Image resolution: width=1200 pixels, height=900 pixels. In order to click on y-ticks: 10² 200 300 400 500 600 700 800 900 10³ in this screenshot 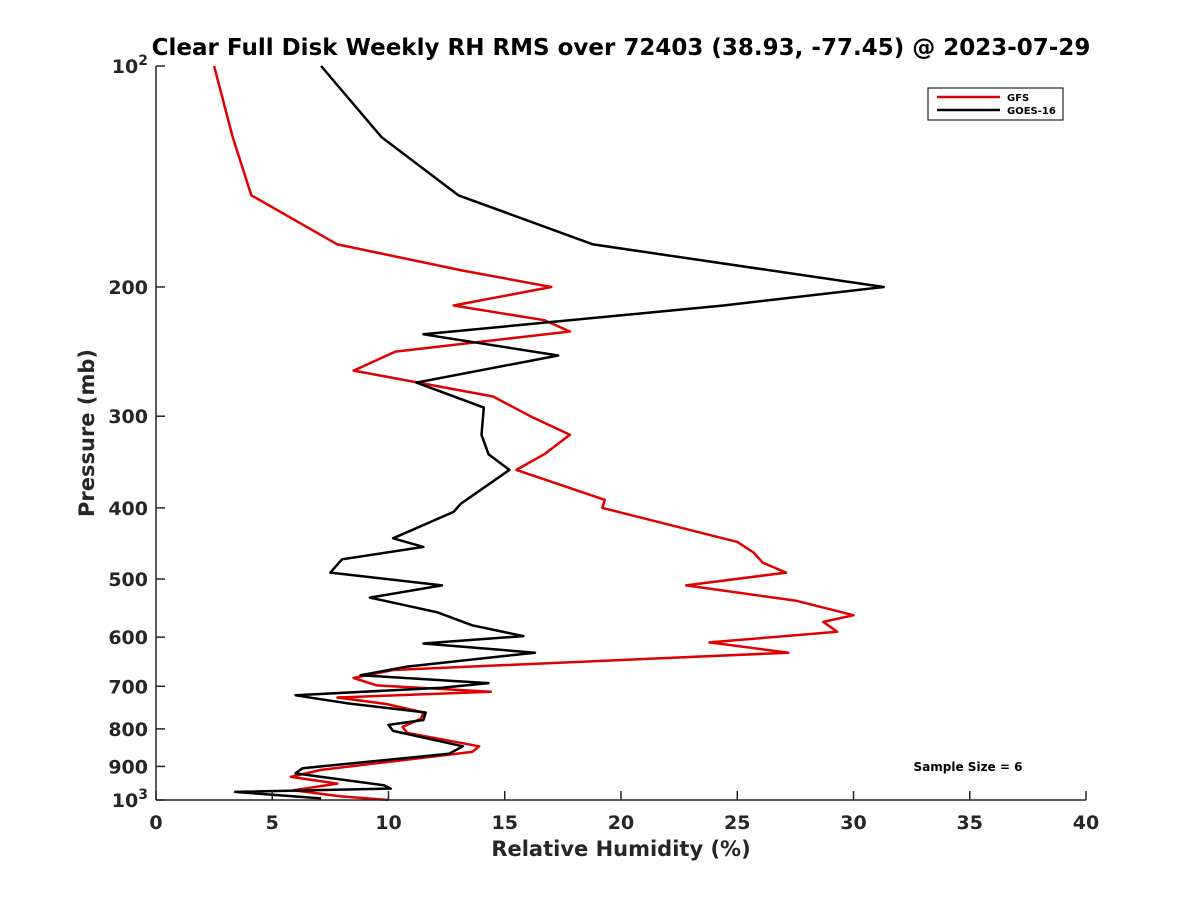, I will do `click(136, 432)`.